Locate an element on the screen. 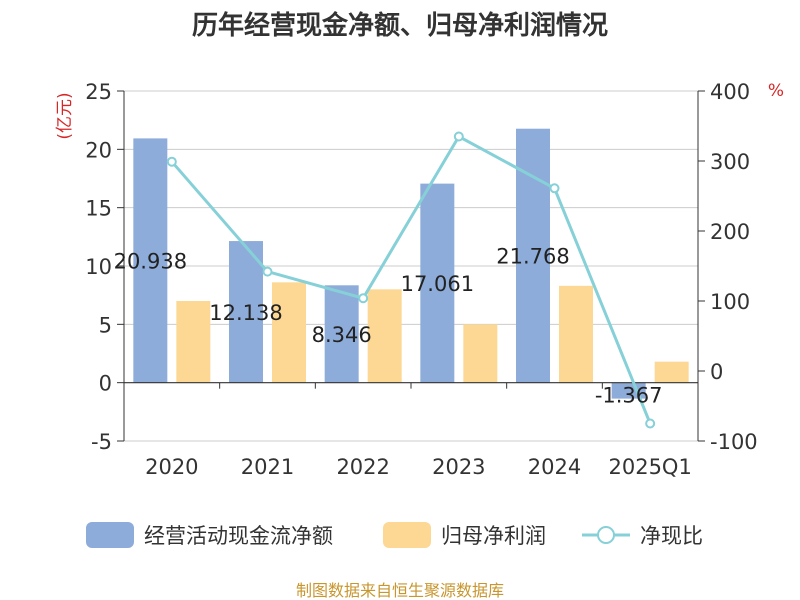 Image resolution: width=800 pixels, height=600 pixels. y-right-axis-label: % is located at coordinates (776, 91).